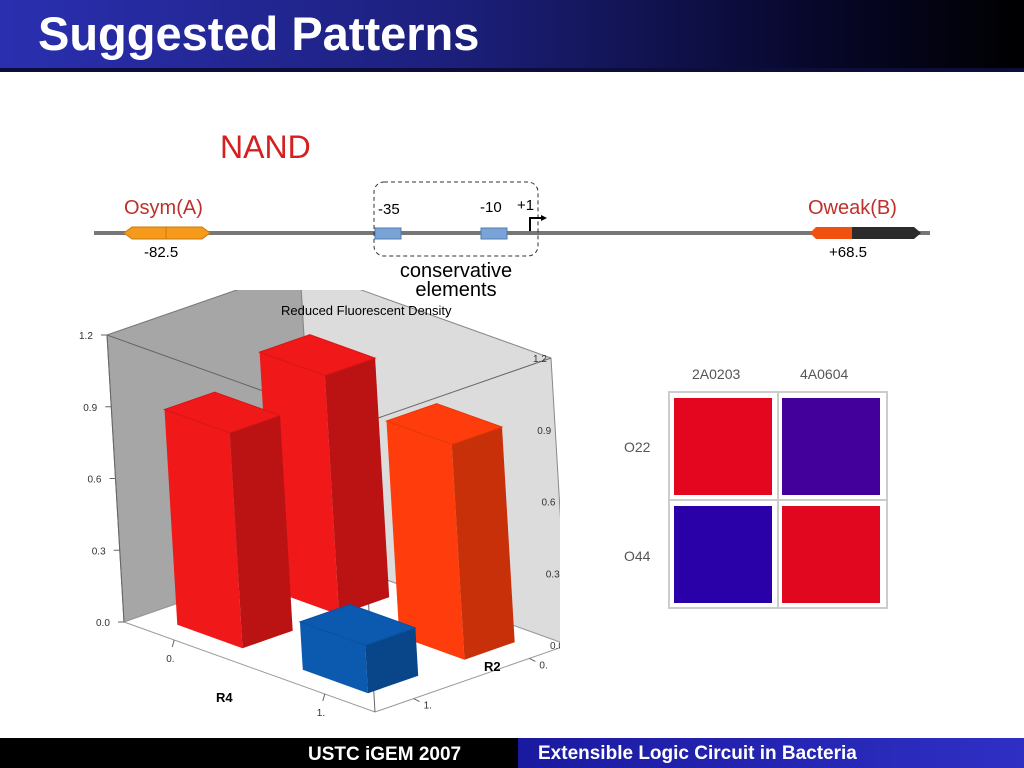  Describe the element at coordinates (456, 271) in the screenshot. I see `conservative-label-line1: conservative` at that location.